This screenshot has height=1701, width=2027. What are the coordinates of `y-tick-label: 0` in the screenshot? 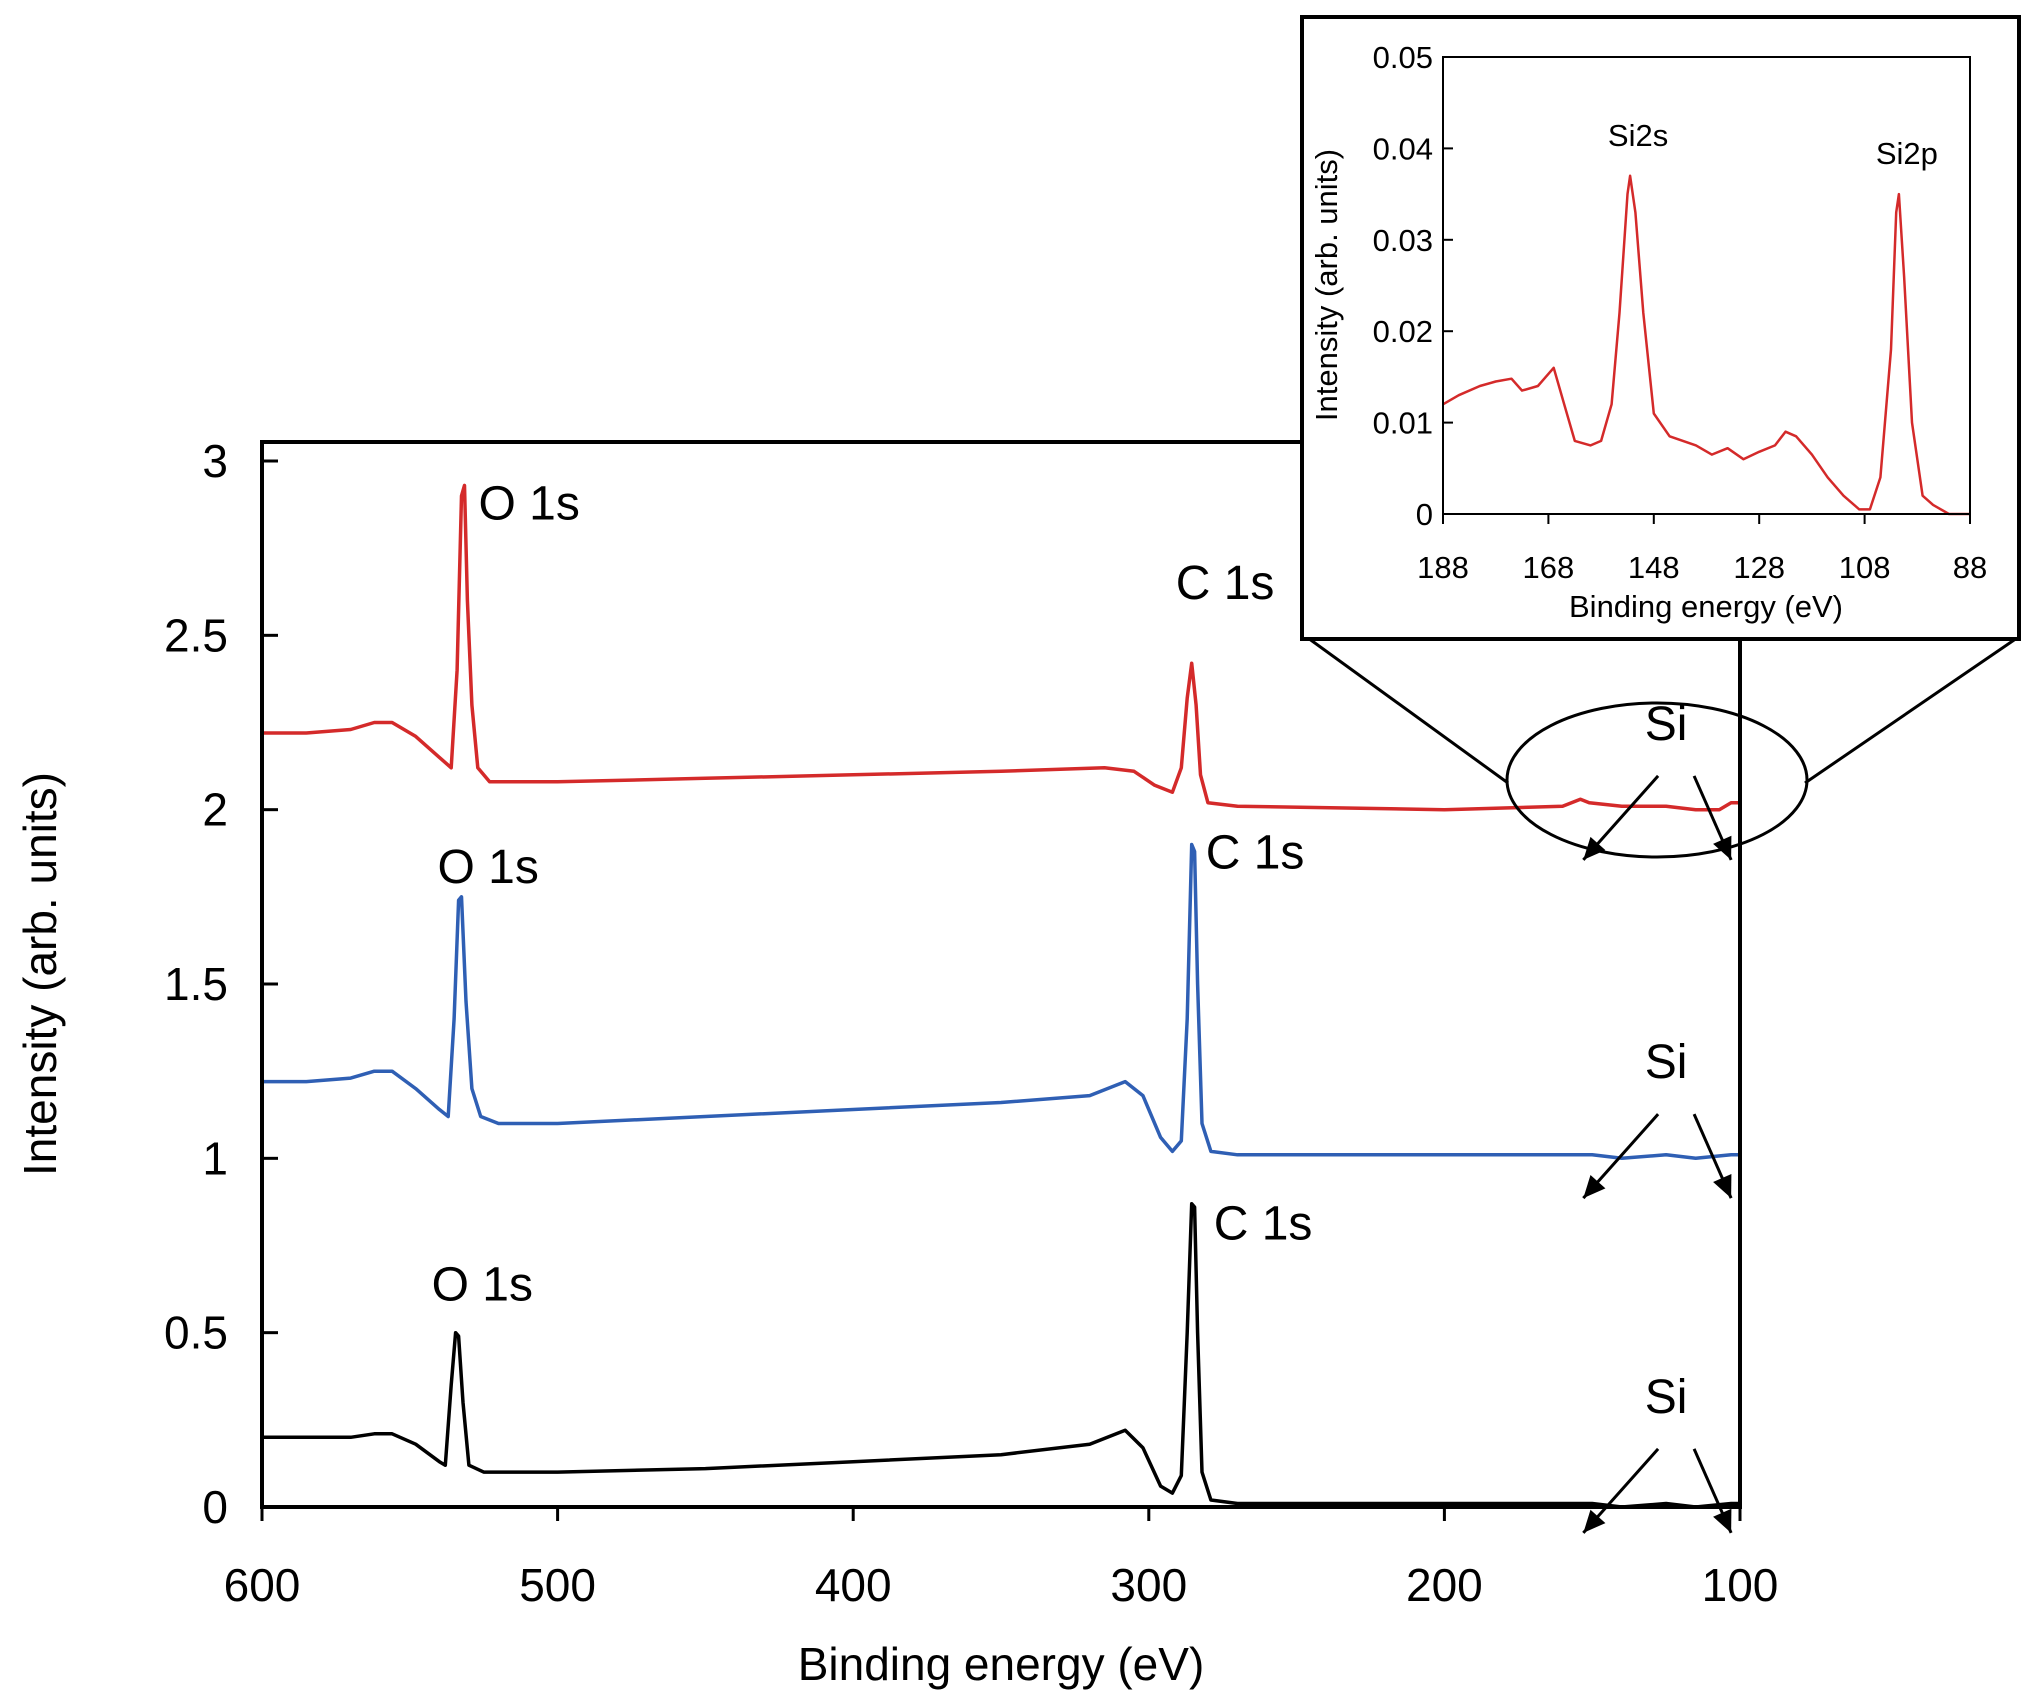 It's located at (215, 1507).